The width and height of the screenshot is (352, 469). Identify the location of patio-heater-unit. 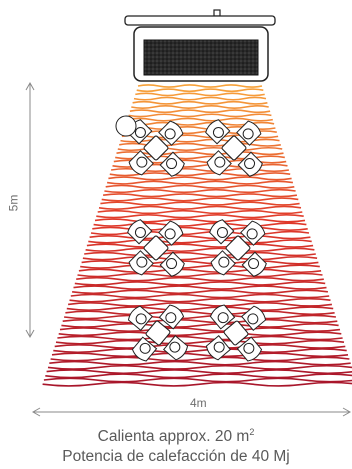
(200, 45).